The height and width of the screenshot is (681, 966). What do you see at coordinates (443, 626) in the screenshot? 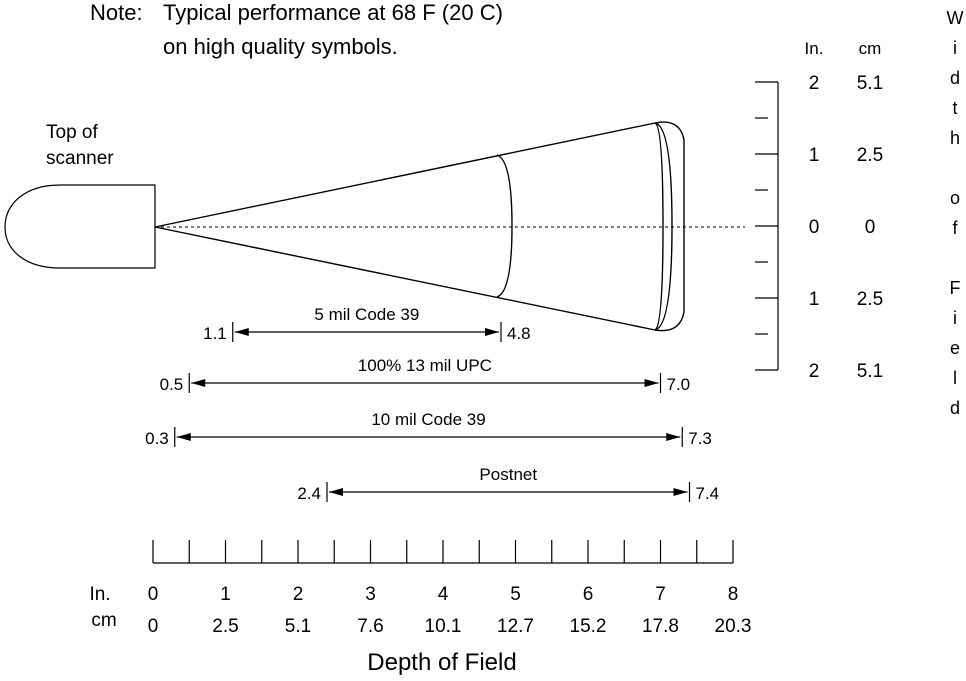
I see `tick-label: 10.1` at bounding box center [443, 626].